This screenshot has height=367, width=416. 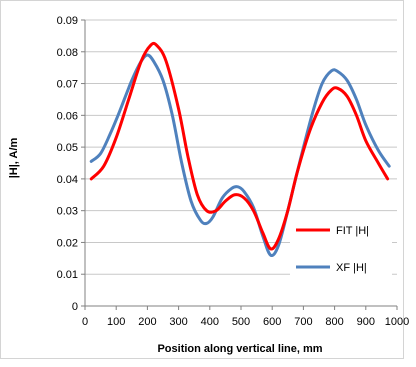 I want to click on x-tick-label: 700, so click(x=303, y=322).